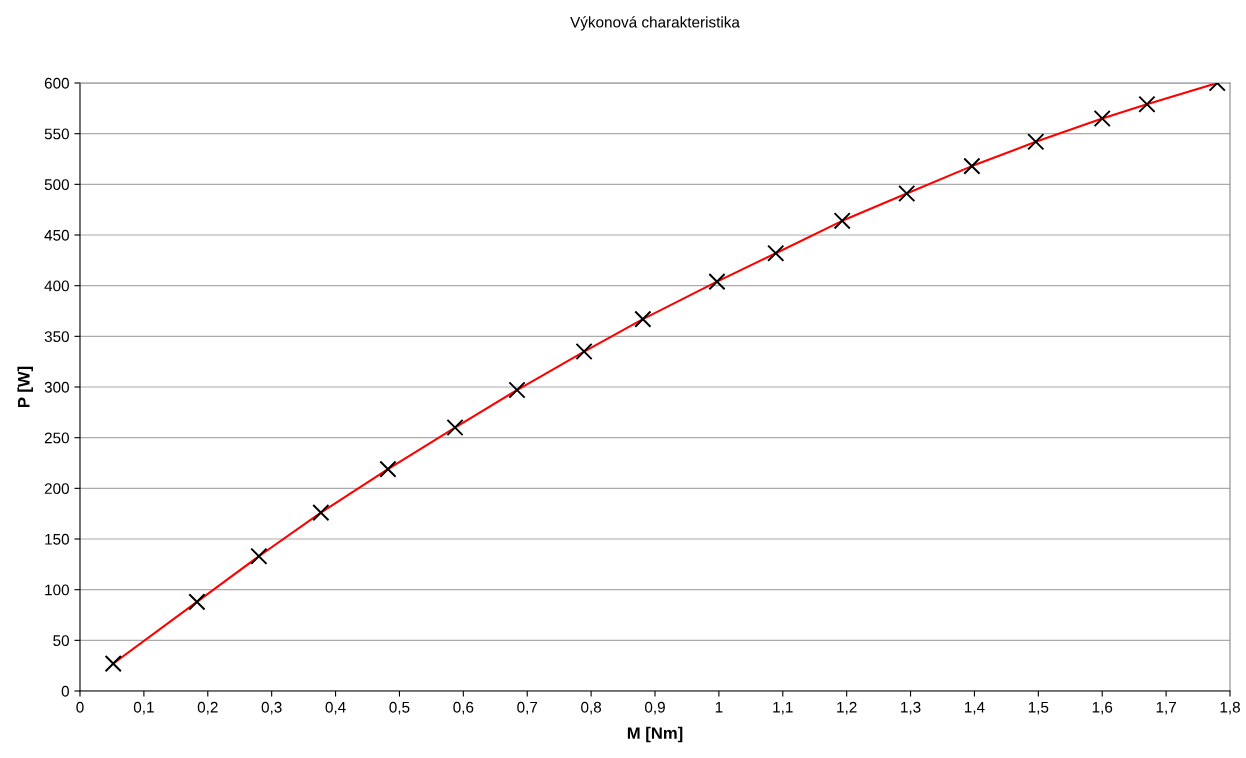 The height and width of the screenshot is (758, 1246). I want to click on y-tick-label: 150, so click(57, 539).